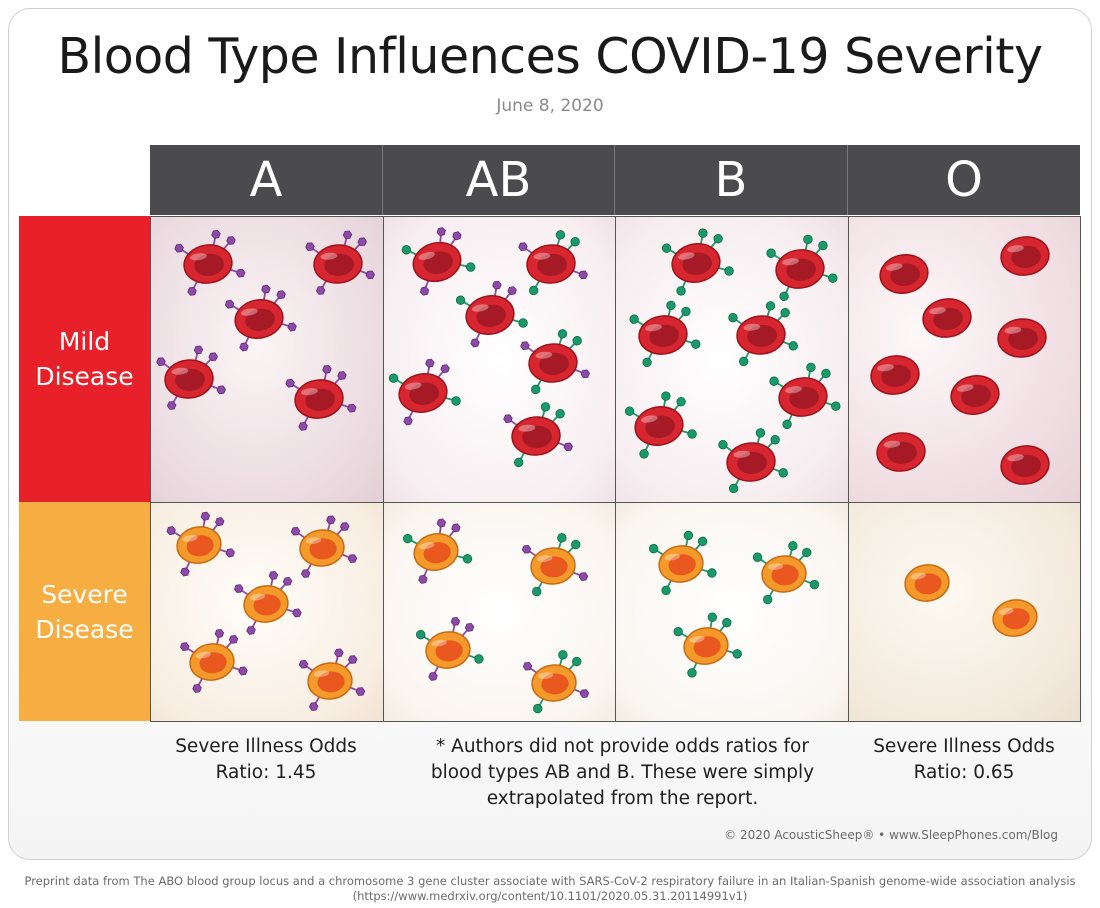 Image resolution: width=1100 pixels, height=908 pixels. I want to click on page-title: Blood Type Influences COVID-19 Severity, so click(550, 56).